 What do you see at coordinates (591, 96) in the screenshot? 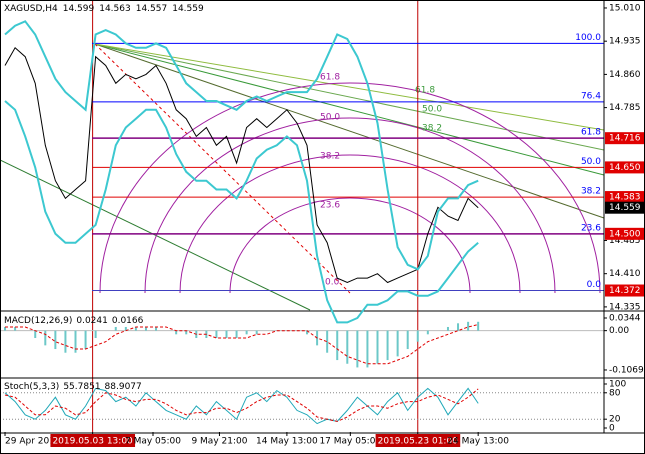
I see `fib-level-name: 76.4` at bounding box center [591, 96].